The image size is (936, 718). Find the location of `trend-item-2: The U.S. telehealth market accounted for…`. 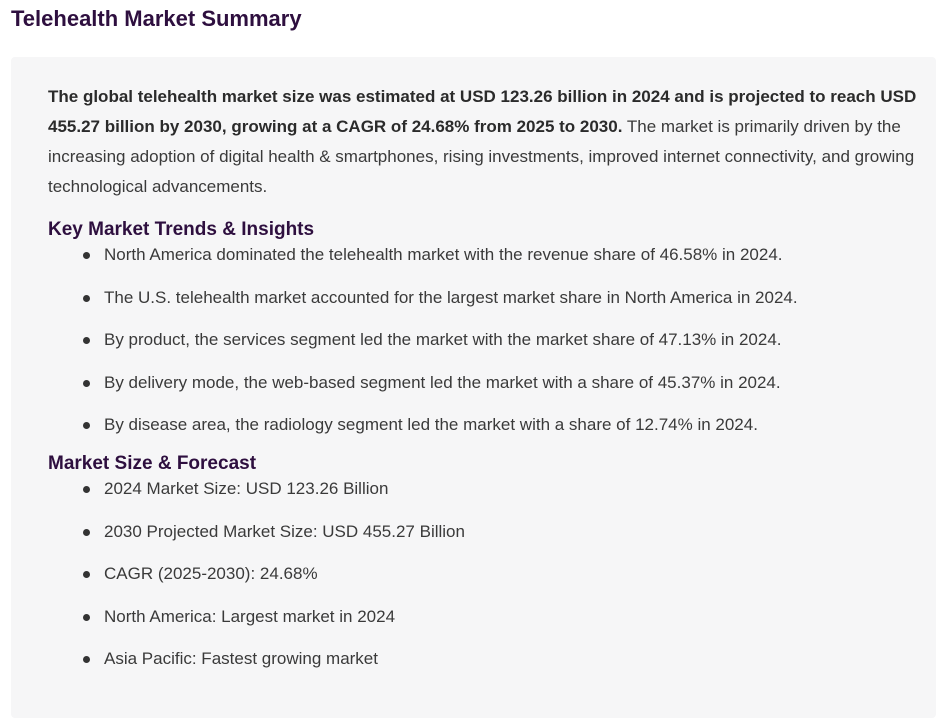

trend-item-2: The U.S. telehealth market accounted for… is located at coordinates (482, 298).